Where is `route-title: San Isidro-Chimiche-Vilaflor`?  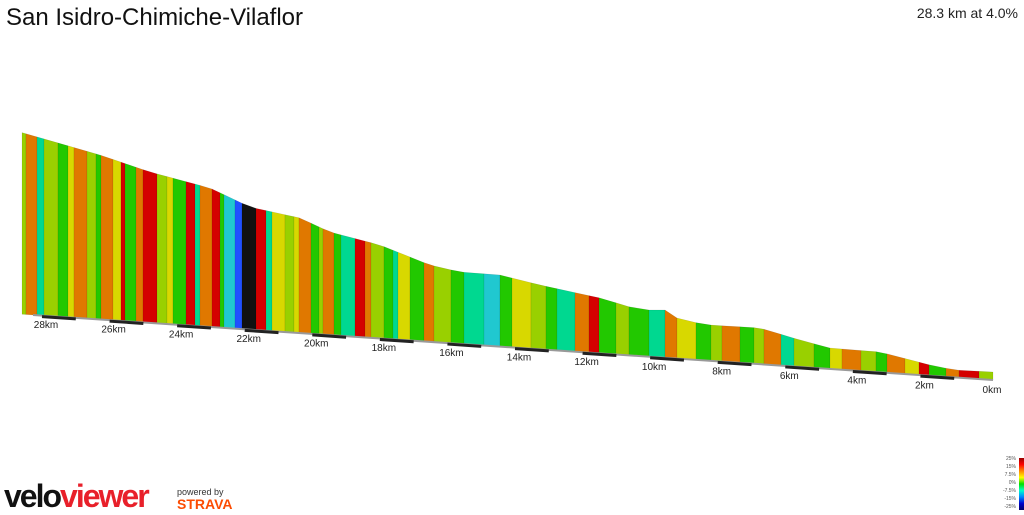
route-title: San Isidro-Chimiche-Vilaflor is located at coordinates (154, 17).